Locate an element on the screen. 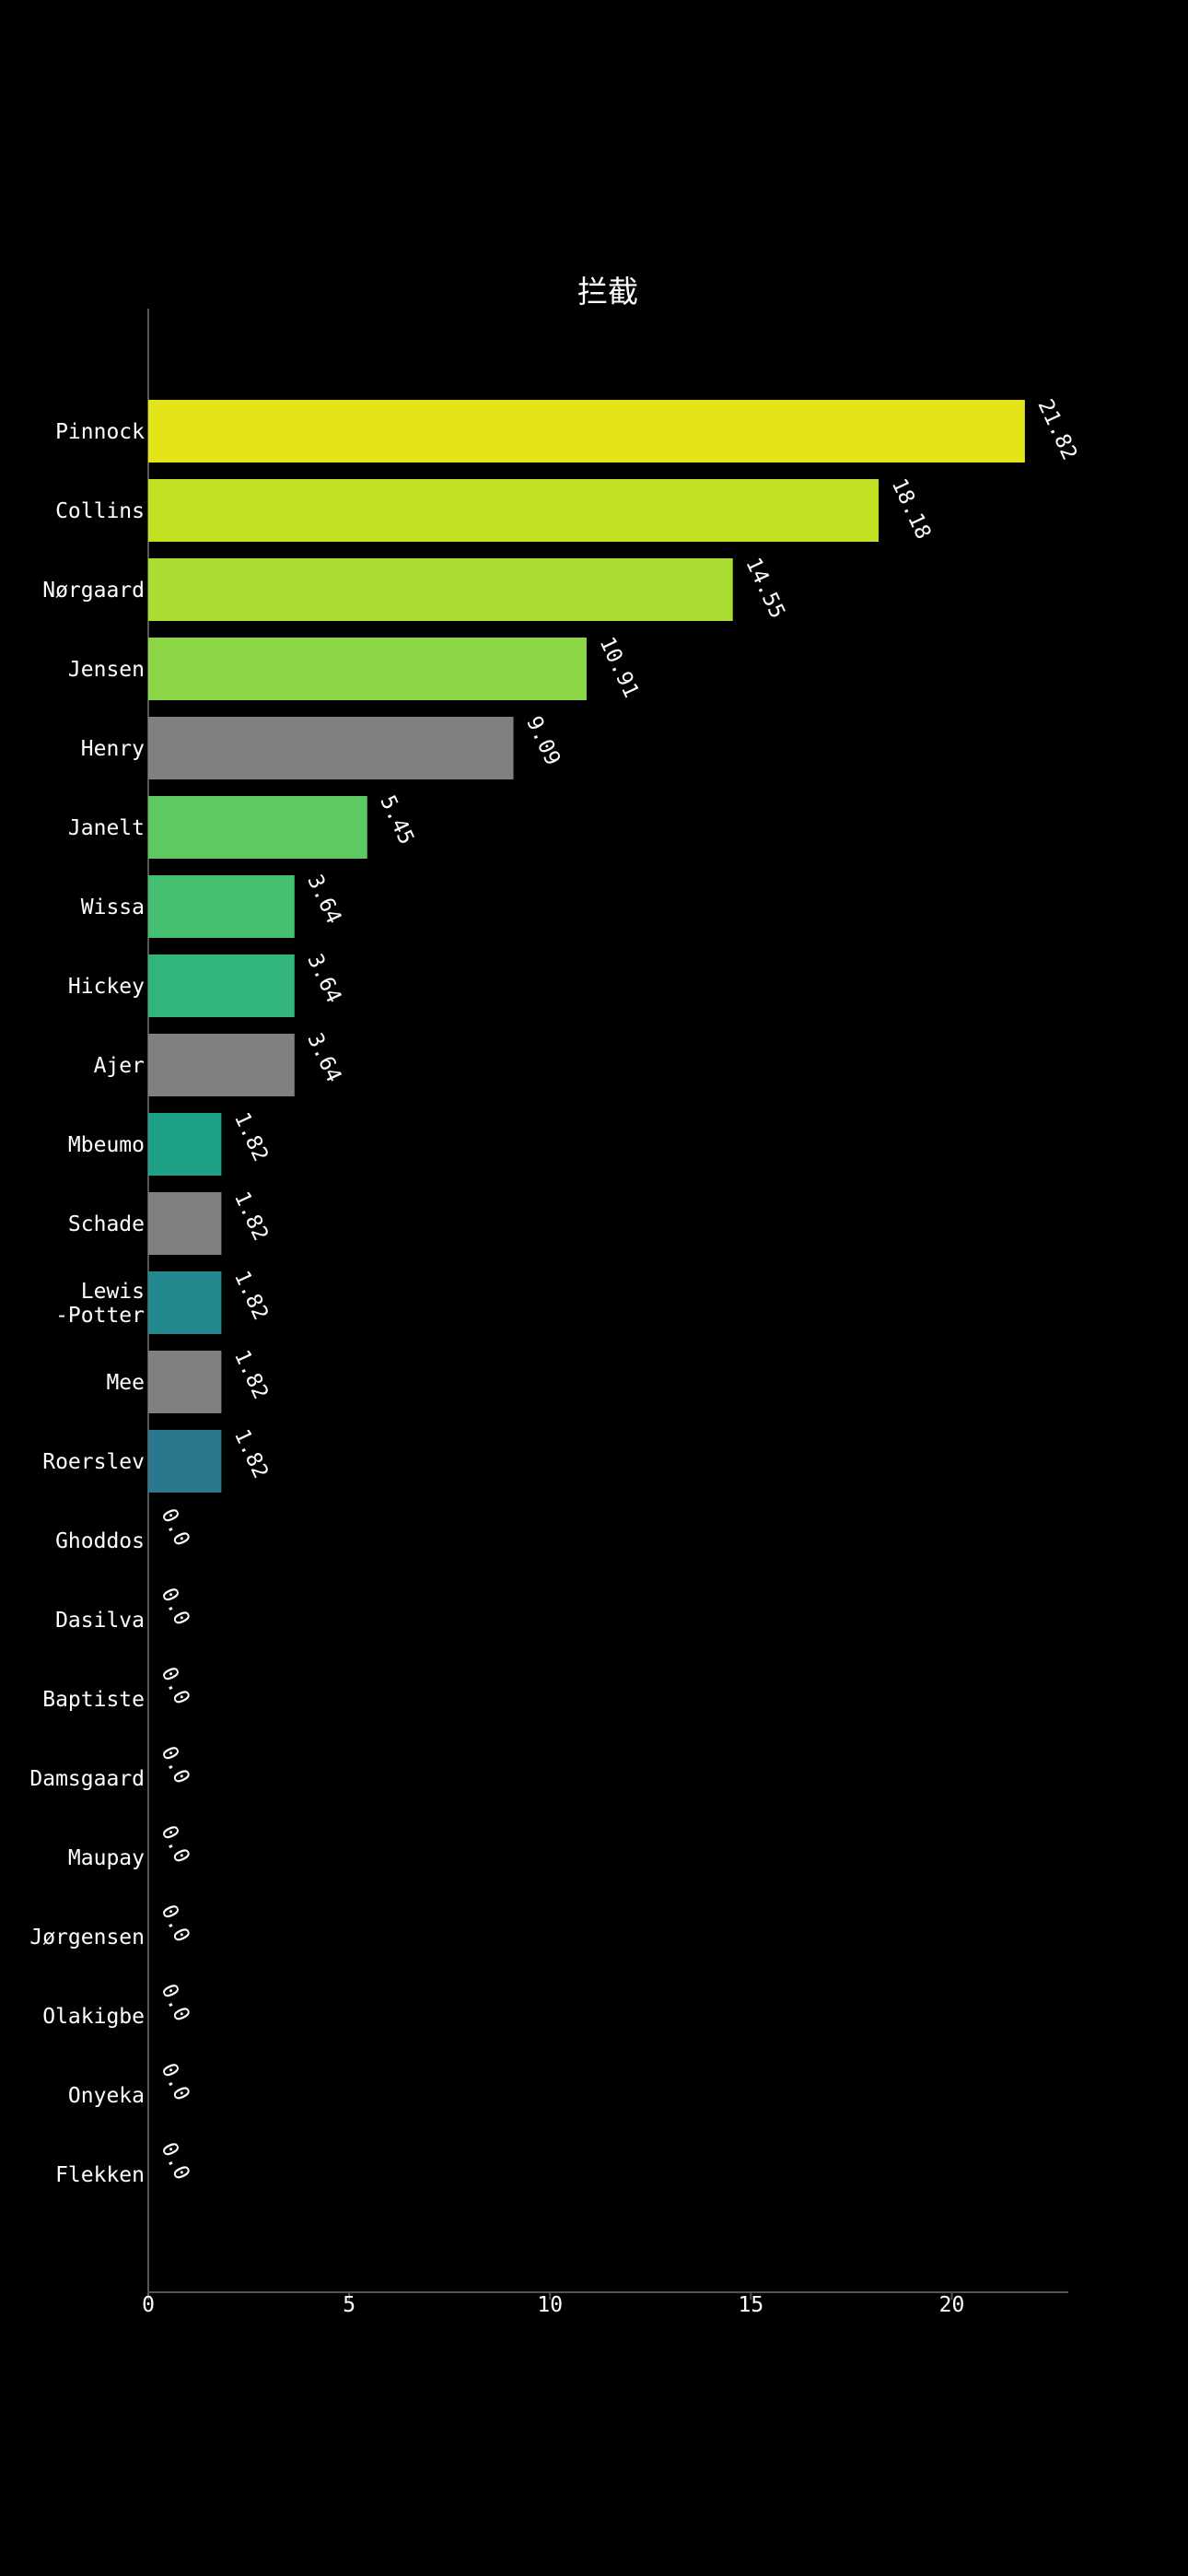 This screenshot has width=1188, height=2576. data-label: 9.09 is located at coordinates (543, 741).